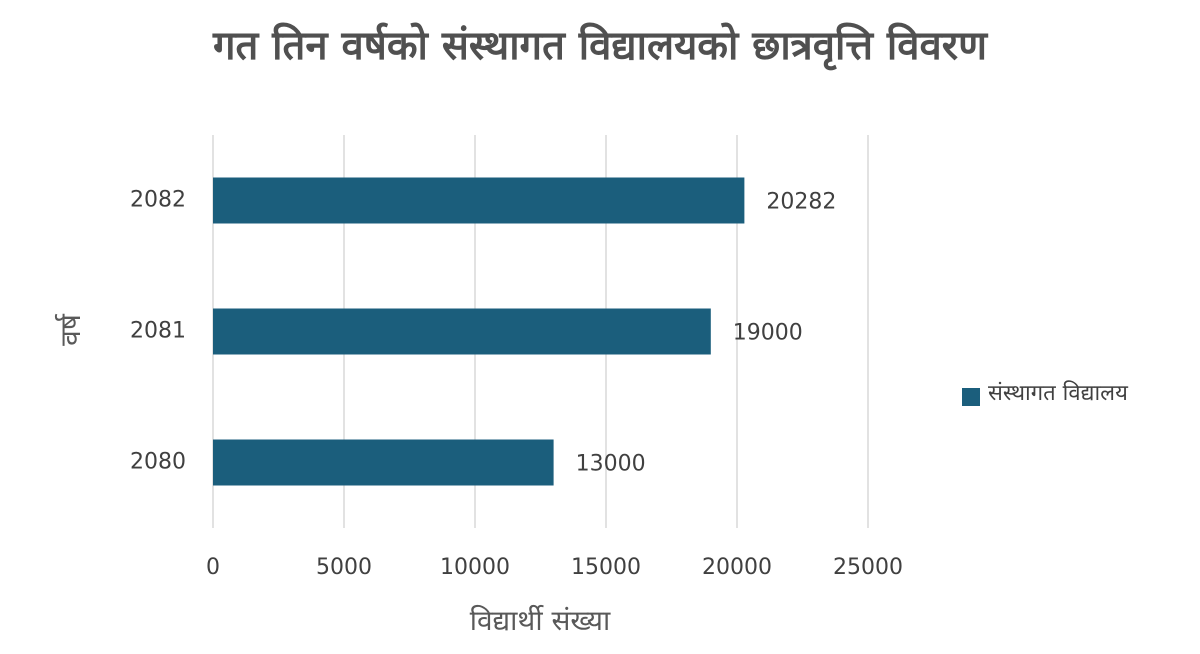  What do you see at coordinates (158, 331) in the screenshot?
I see `y-tick-label: 2081` at bounding box center [158, 331].